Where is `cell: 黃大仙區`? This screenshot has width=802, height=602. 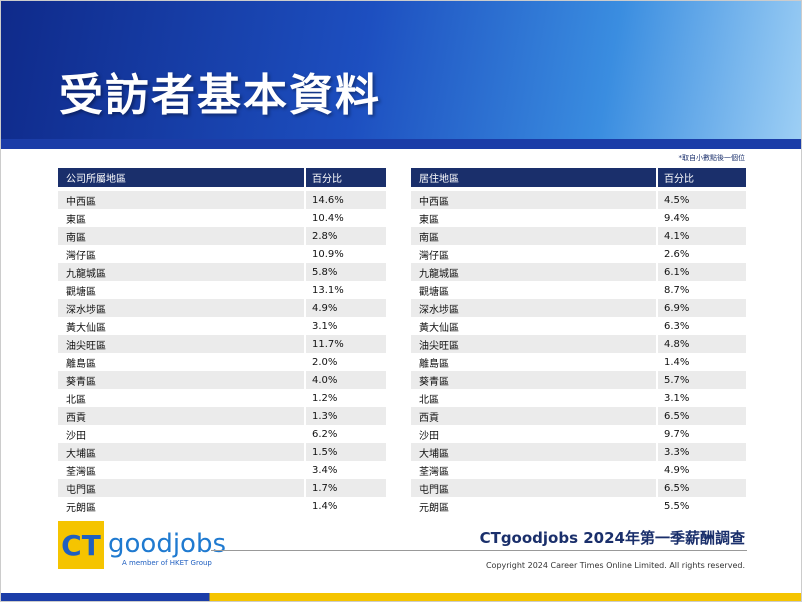
cell: 黃大仙區 is located at coordinates (86, 328).